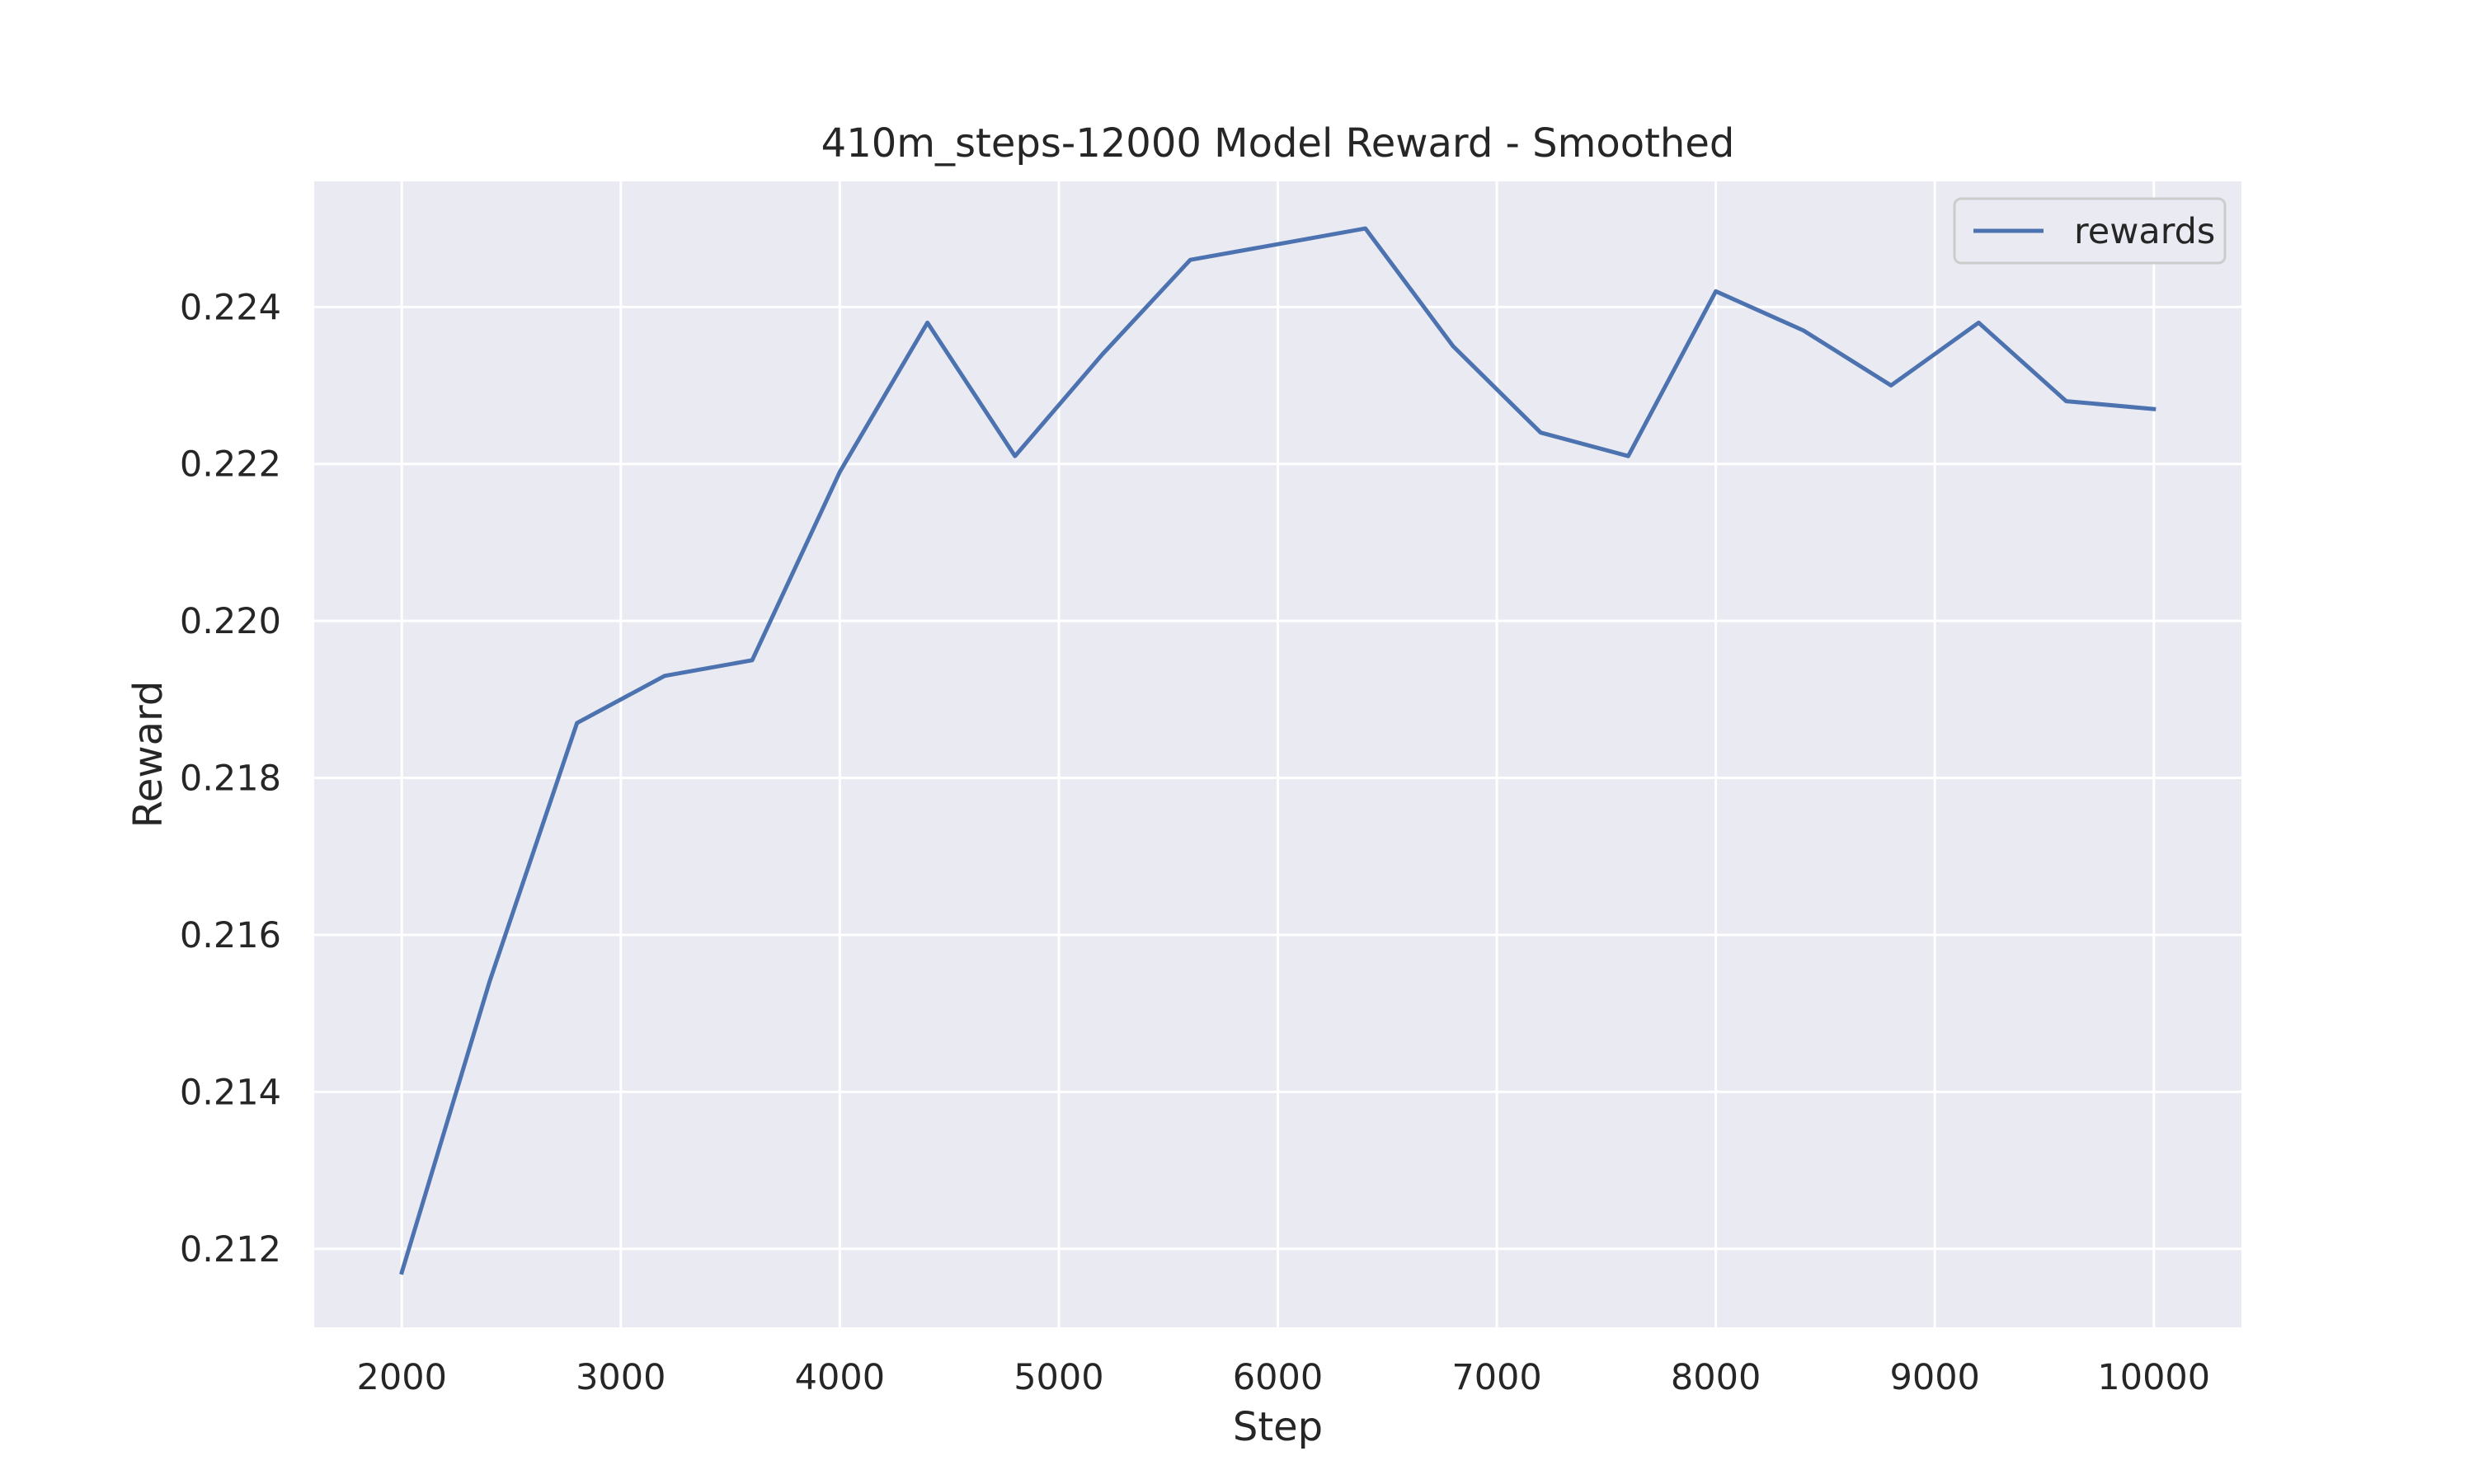  I want to click on x-axis-ticks: 2000 3000 4000 5000 6000 7000 8000 9000 10000, so click(1284, 1377).